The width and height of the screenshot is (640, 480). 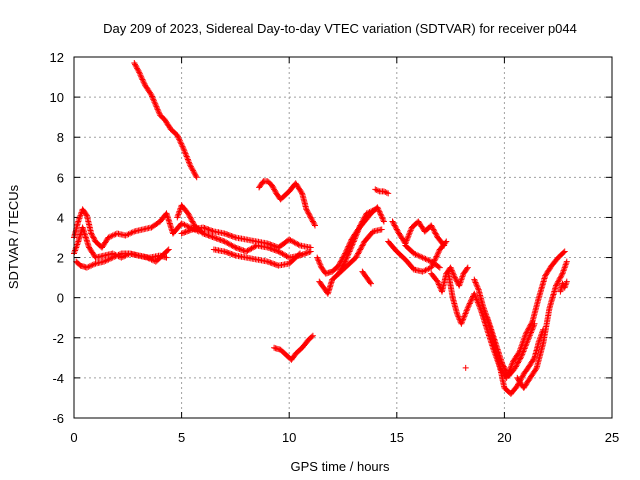 I want to click on y-tick-label: 6, so click(x=60, y=177).